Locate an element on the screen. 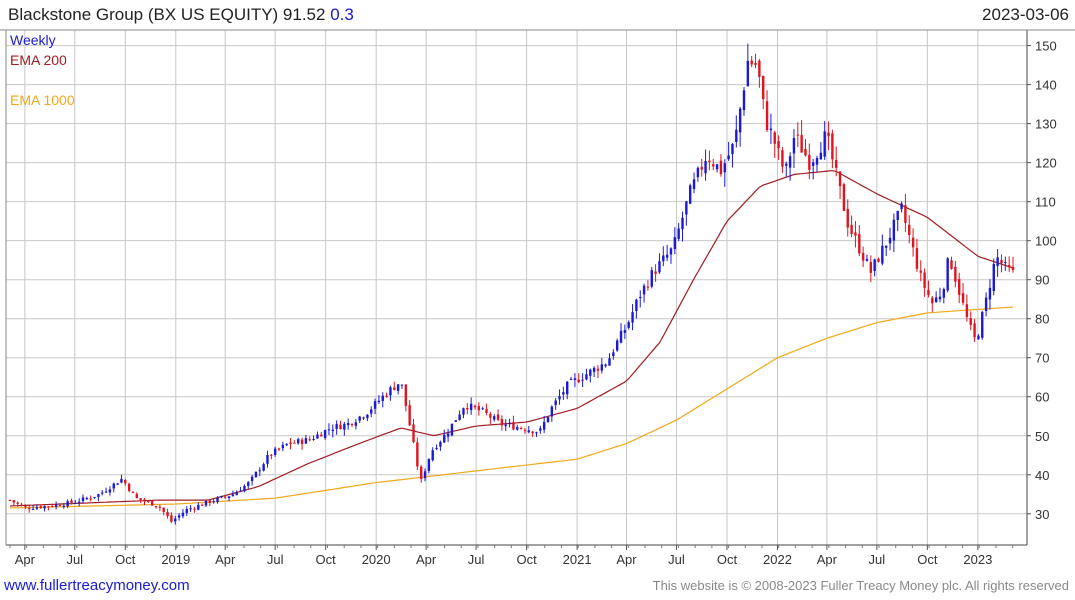 This screenshot has width=1075, height=600. x-tick-label: 2019 is located at coordinates (175, 559).